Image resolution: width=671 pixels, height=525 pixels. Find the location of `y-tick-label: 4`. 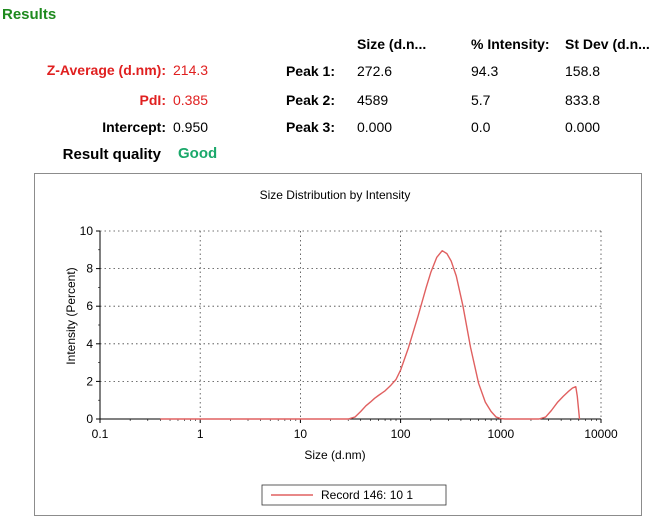

y-tick-label: 4 is located at coordinates (89, 344).